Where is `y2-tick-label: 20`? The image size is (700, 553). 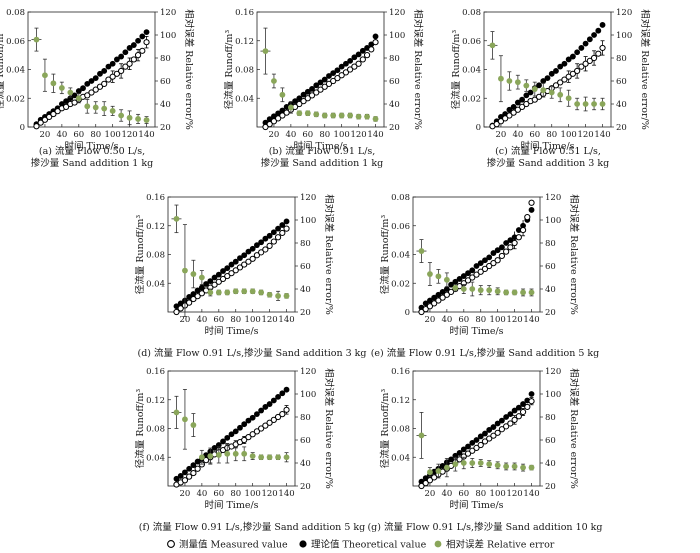
y2-tick-label: 20 is located at coordinates (305, 313).